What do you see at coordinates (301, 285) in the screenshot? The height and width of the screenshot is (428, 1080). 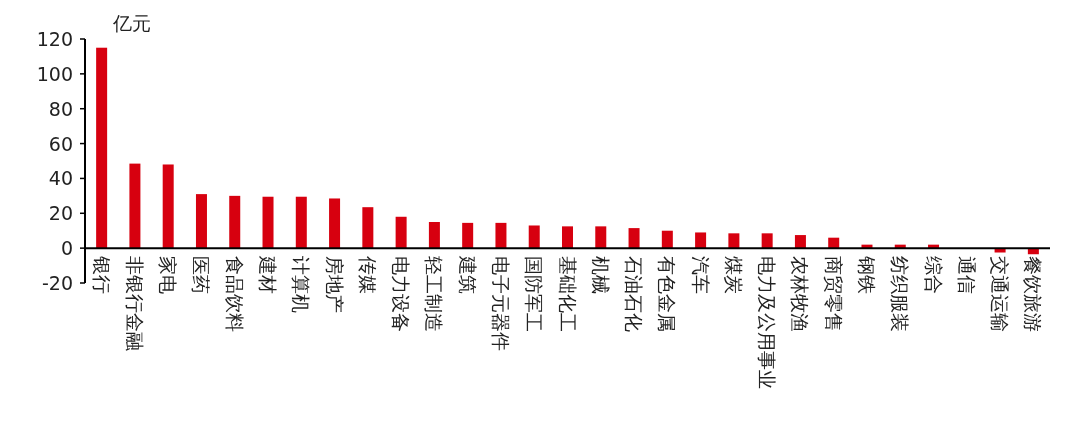 I see `x-tick-label: 计算机` at bounding box center [301, 285].